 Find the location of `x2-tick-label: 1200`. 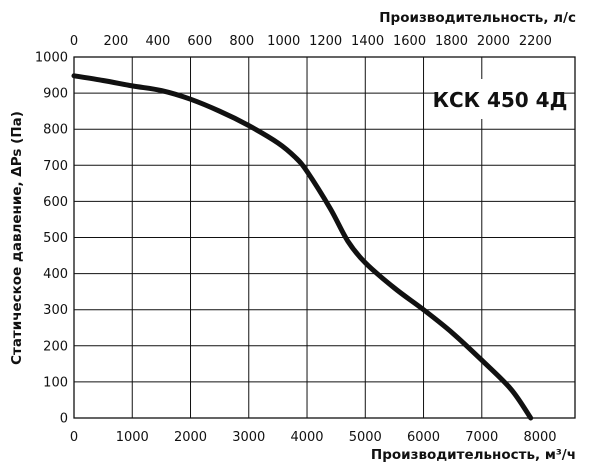

x2-tick-label: 1200 is located at coordinates (325, 41).